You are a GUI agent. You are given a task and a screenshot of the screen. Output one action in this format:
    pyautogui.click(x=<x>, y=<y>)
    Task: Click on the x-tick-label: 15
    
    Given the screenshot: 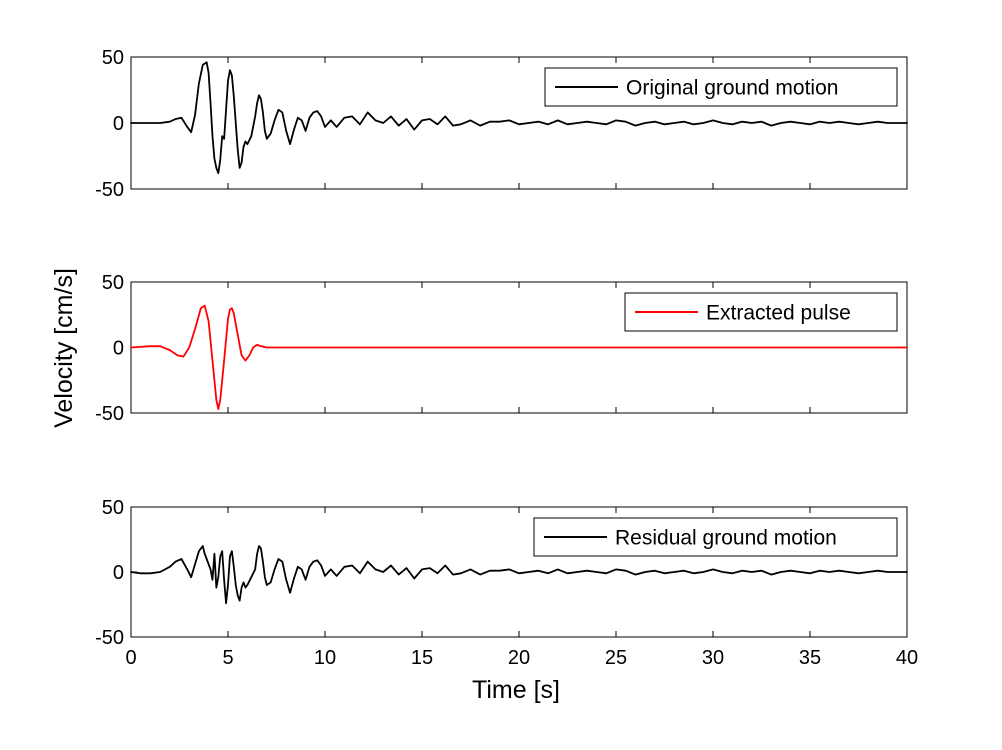 What is the action you would take?
    pyautogui.click(x=422, y=658)
    